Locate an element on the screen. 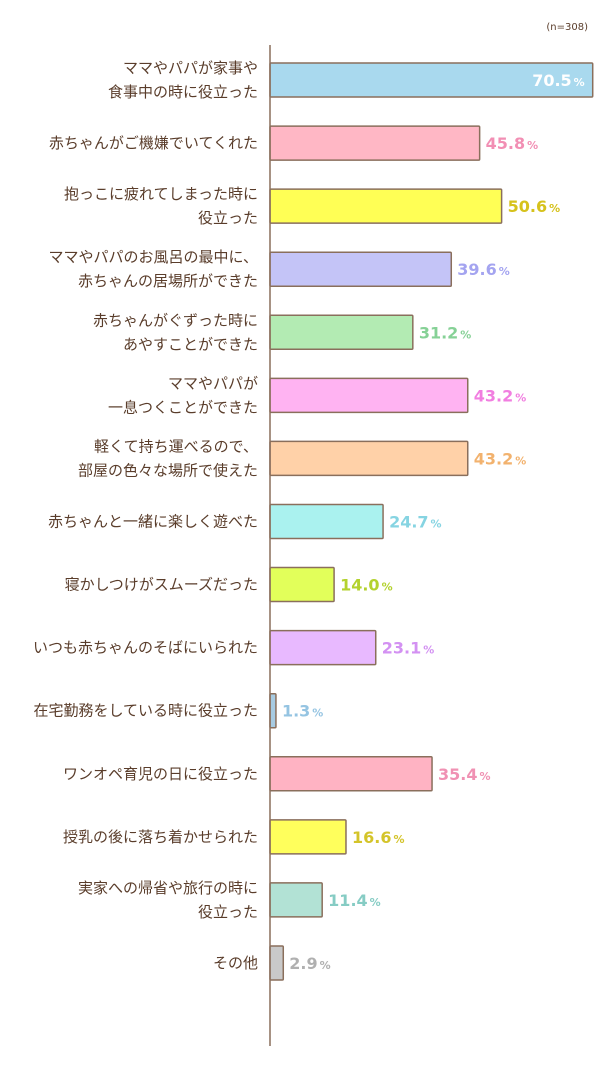 The height and width of the screenshot is (1076, 600). category-line: 授乳の後に落ち着かせられた is located at coordinates (160, 837).